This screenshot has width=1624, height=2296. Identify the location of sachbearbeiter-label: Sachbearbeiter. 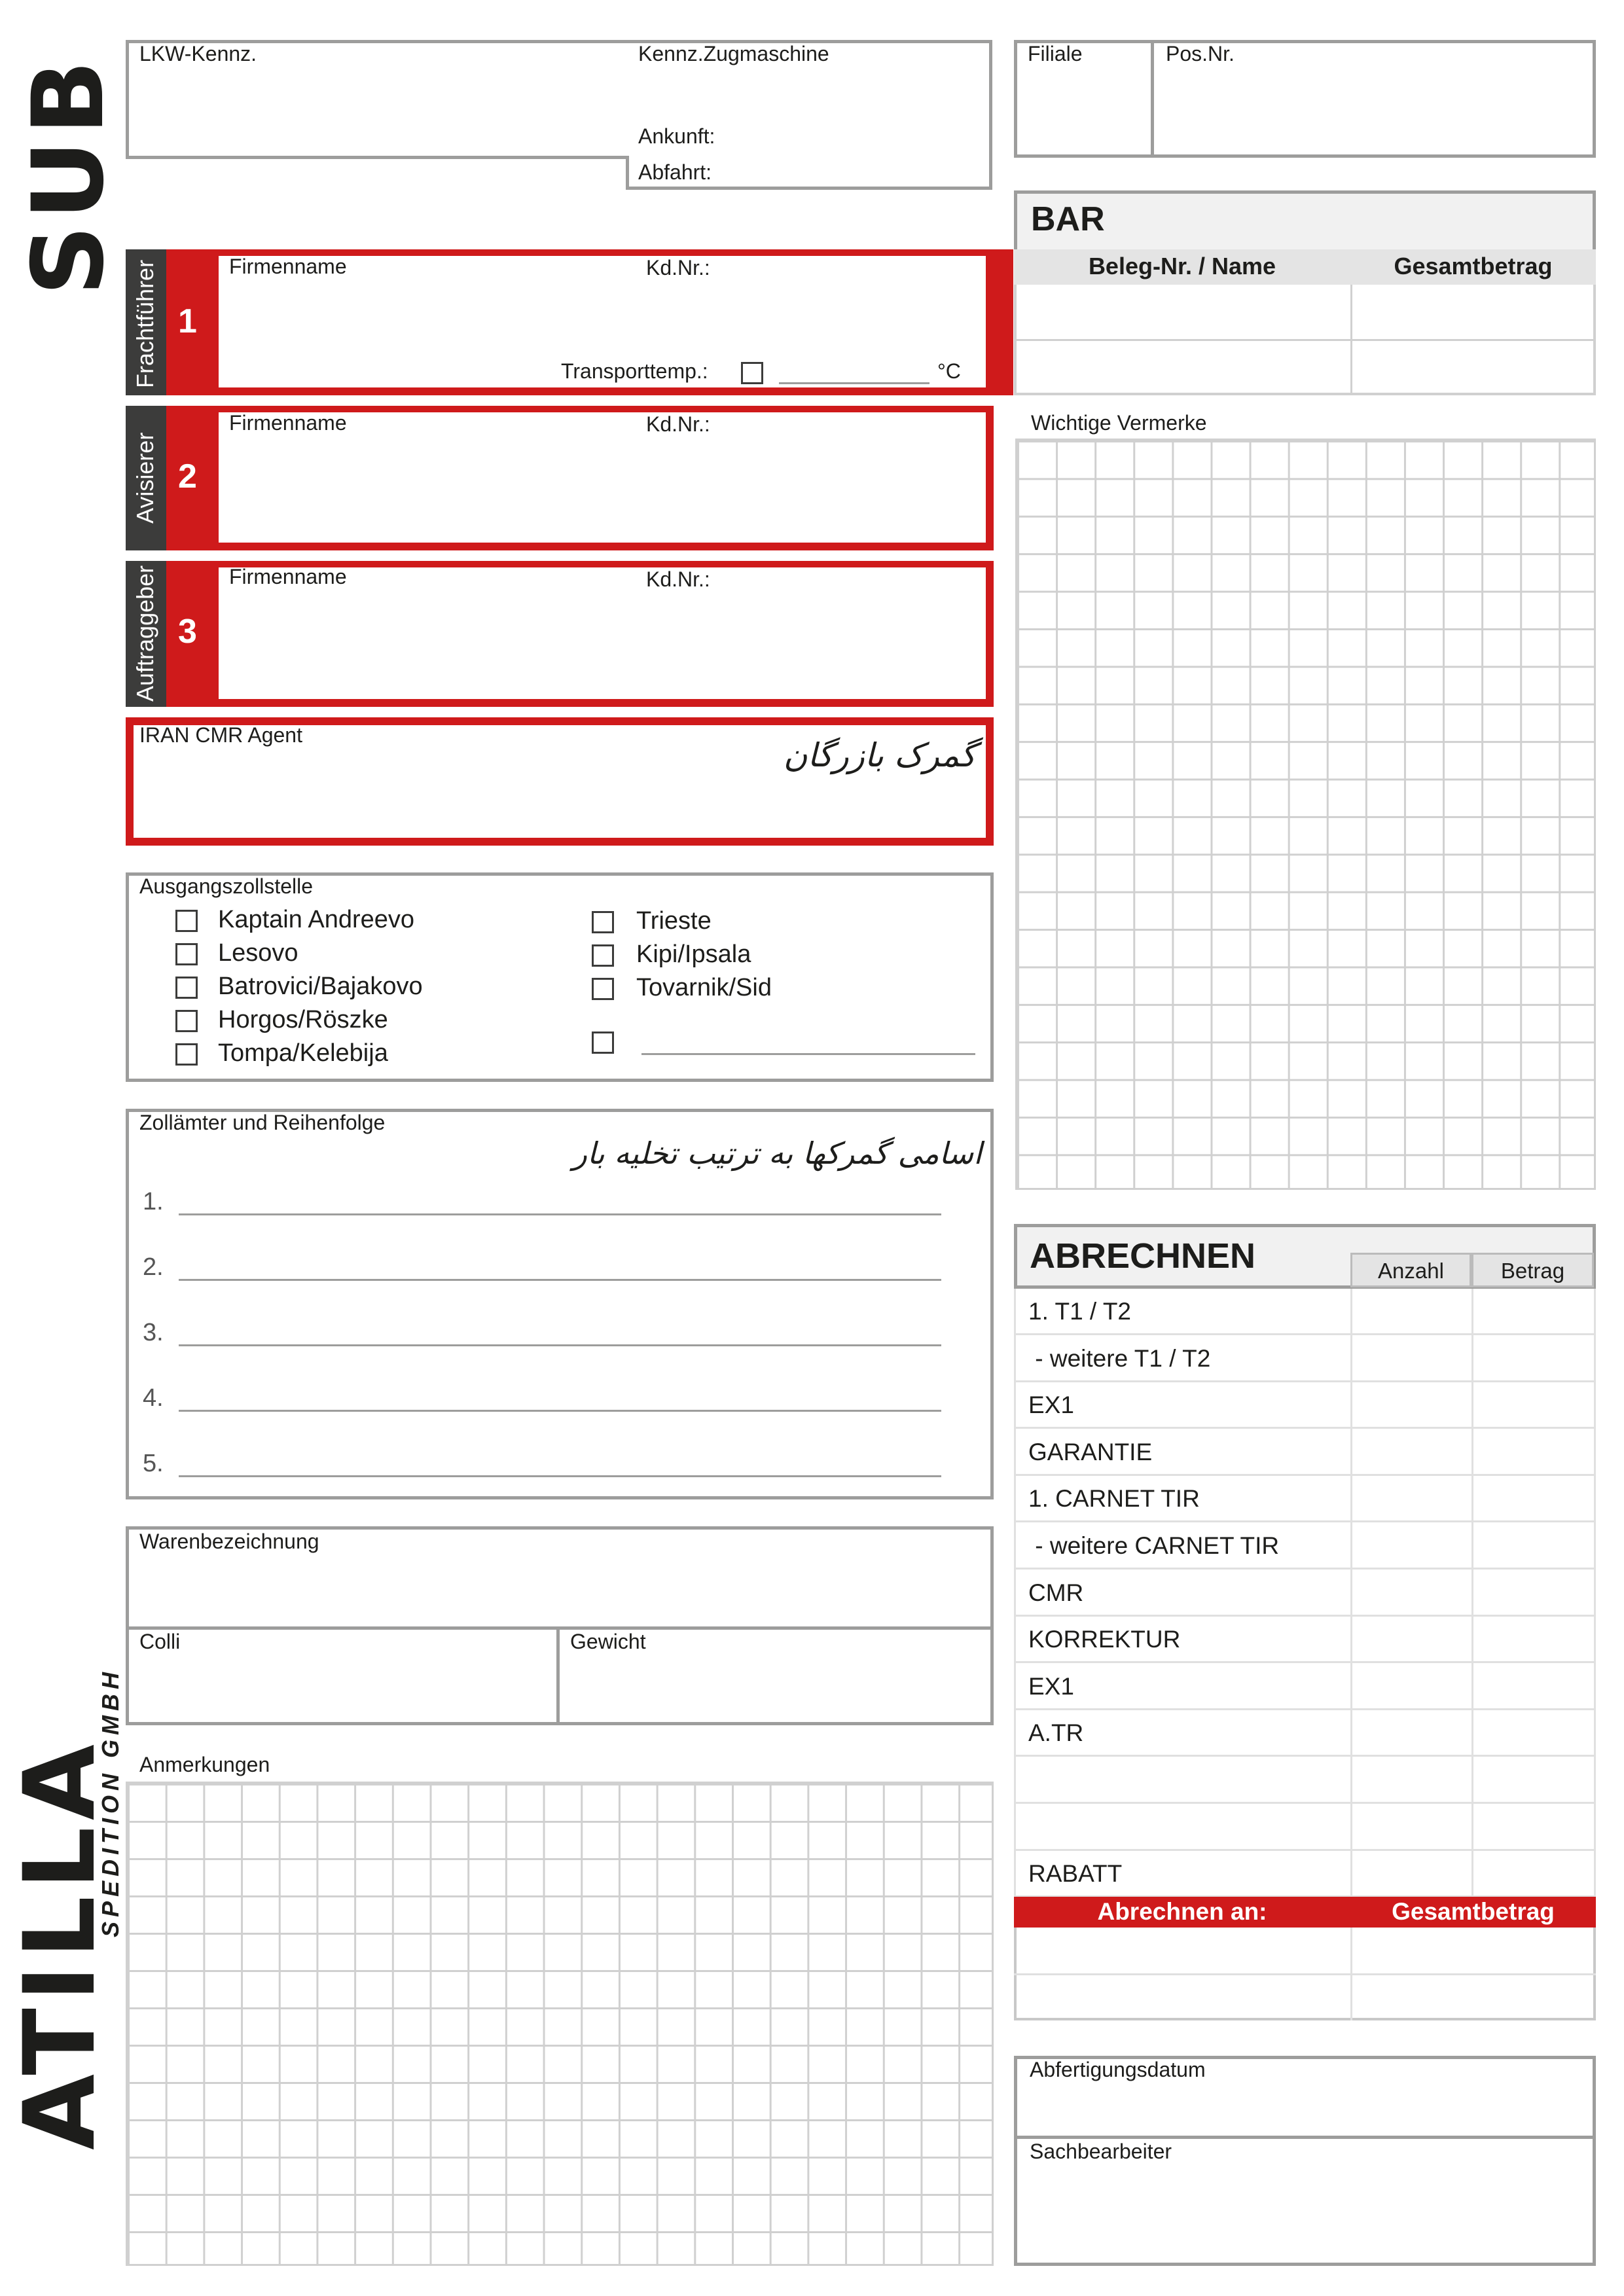
(1101, 2151).